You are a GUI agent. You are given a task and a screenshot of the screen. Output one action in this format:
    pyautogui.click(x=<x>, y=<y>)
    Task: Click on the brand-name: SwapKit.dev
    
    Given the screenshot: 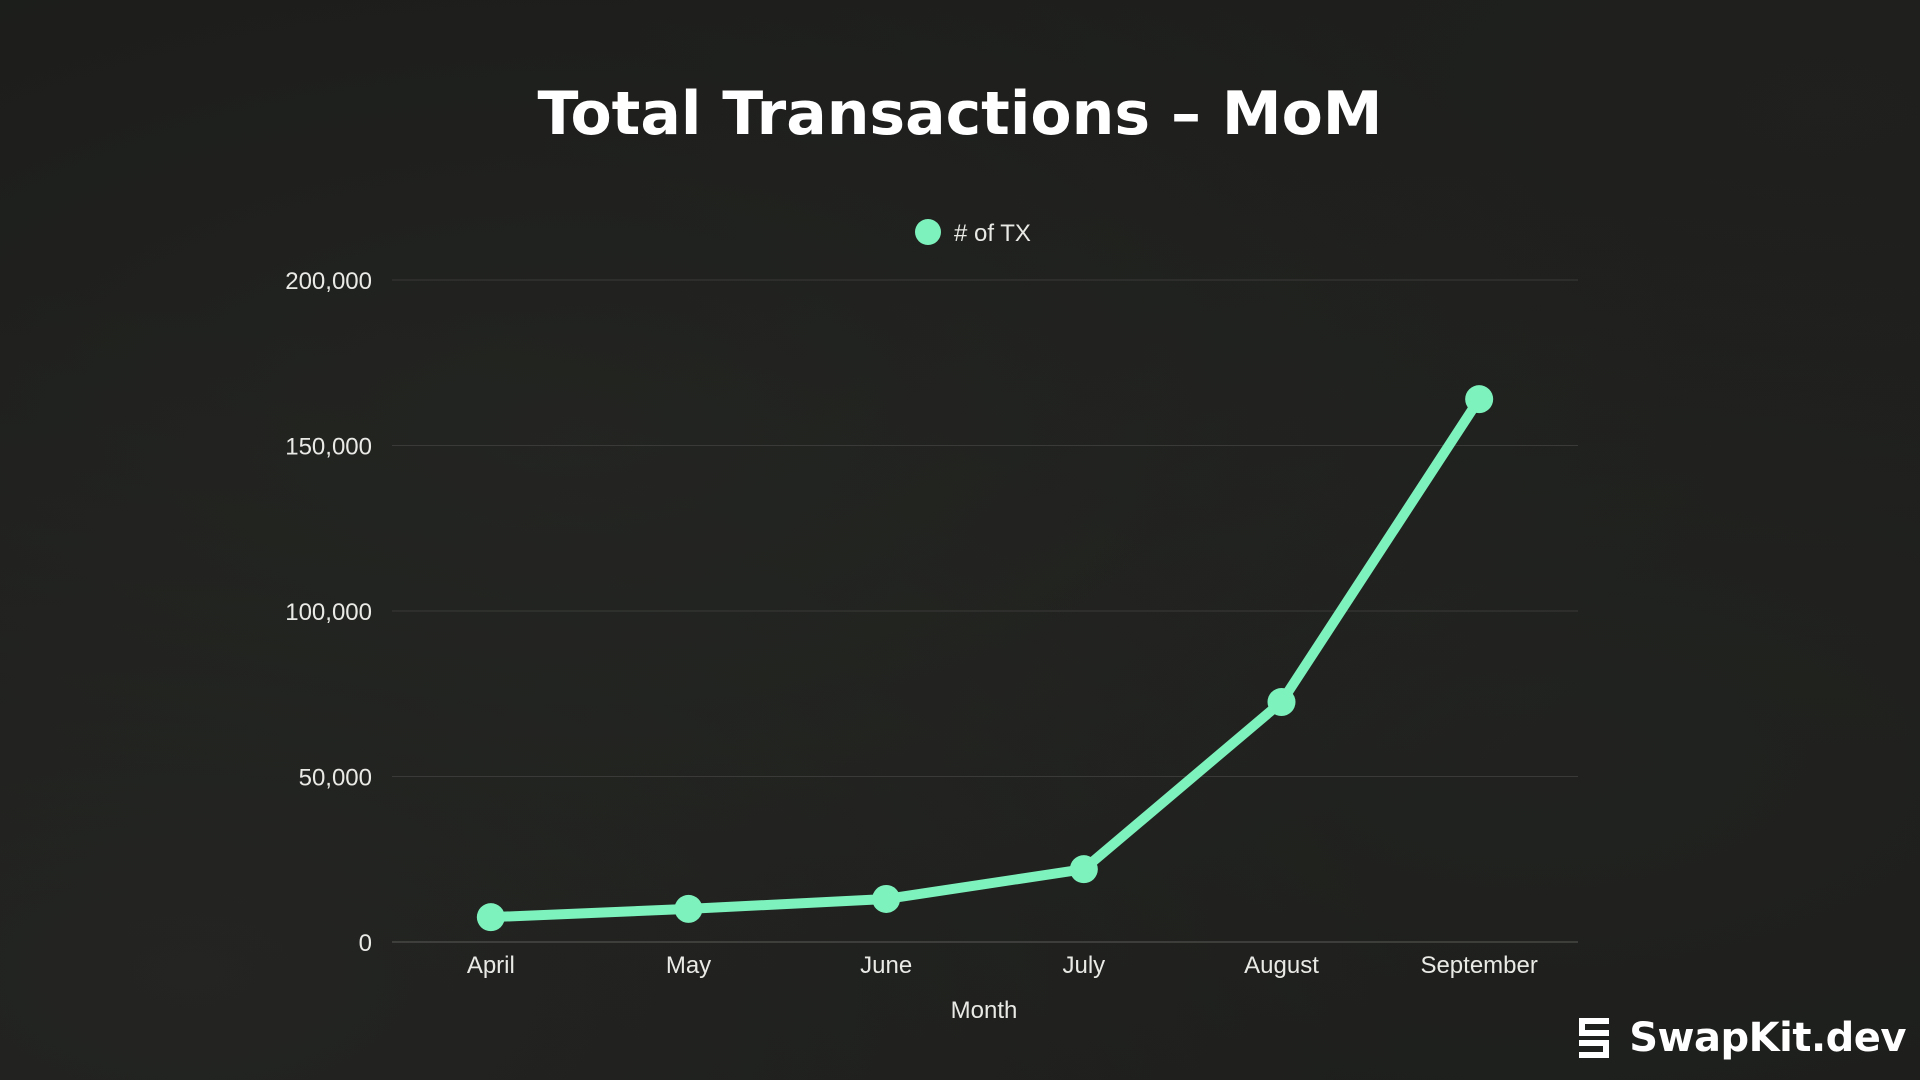 What is the action you would take?
    pyautogui.click(x=1767, y=1038)
    